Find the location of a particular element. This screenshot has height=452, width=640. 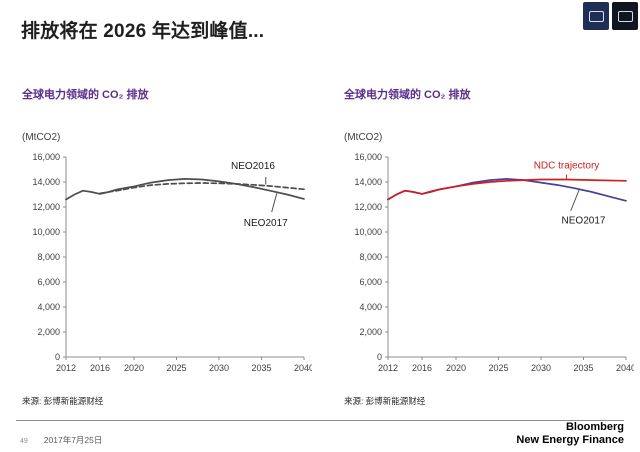

page-number: 49 is located at coordinates (24, 441).